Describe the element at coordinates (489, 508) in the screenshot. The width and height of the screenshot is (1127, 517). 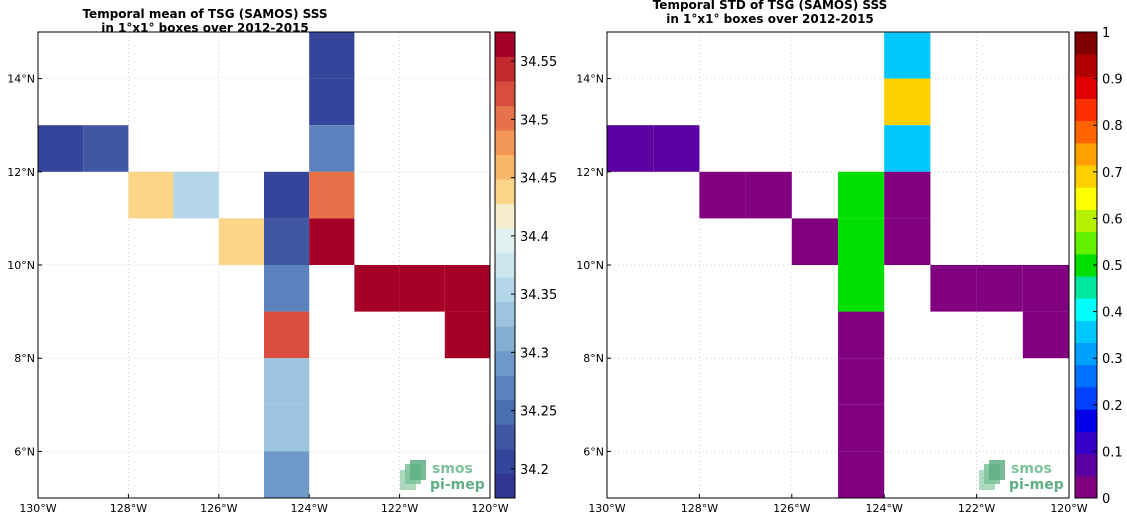
I see `mean-x-tick-label-5: 120°W` at that location.